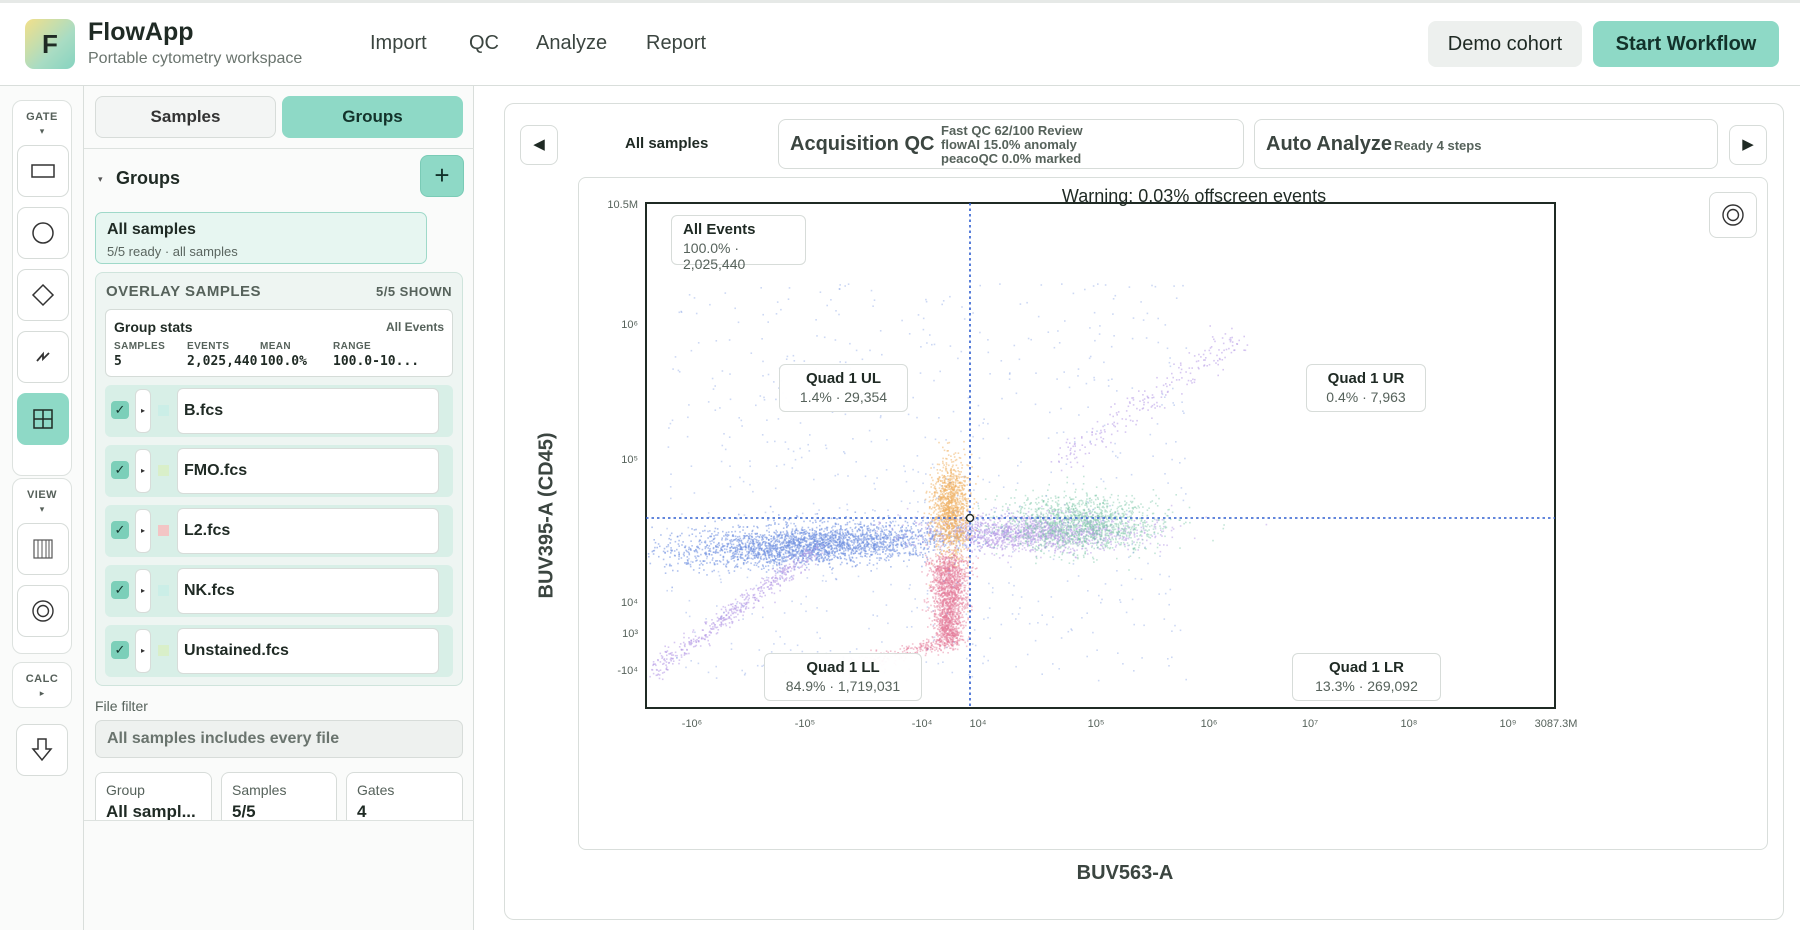 The height and width of the screenshot is (930, 1800). What do you see at coordinates (714, 256) in the screenshot?
I see `all-events-stats: 100.0% · 2,025,440` at bounding box center [714, 256].